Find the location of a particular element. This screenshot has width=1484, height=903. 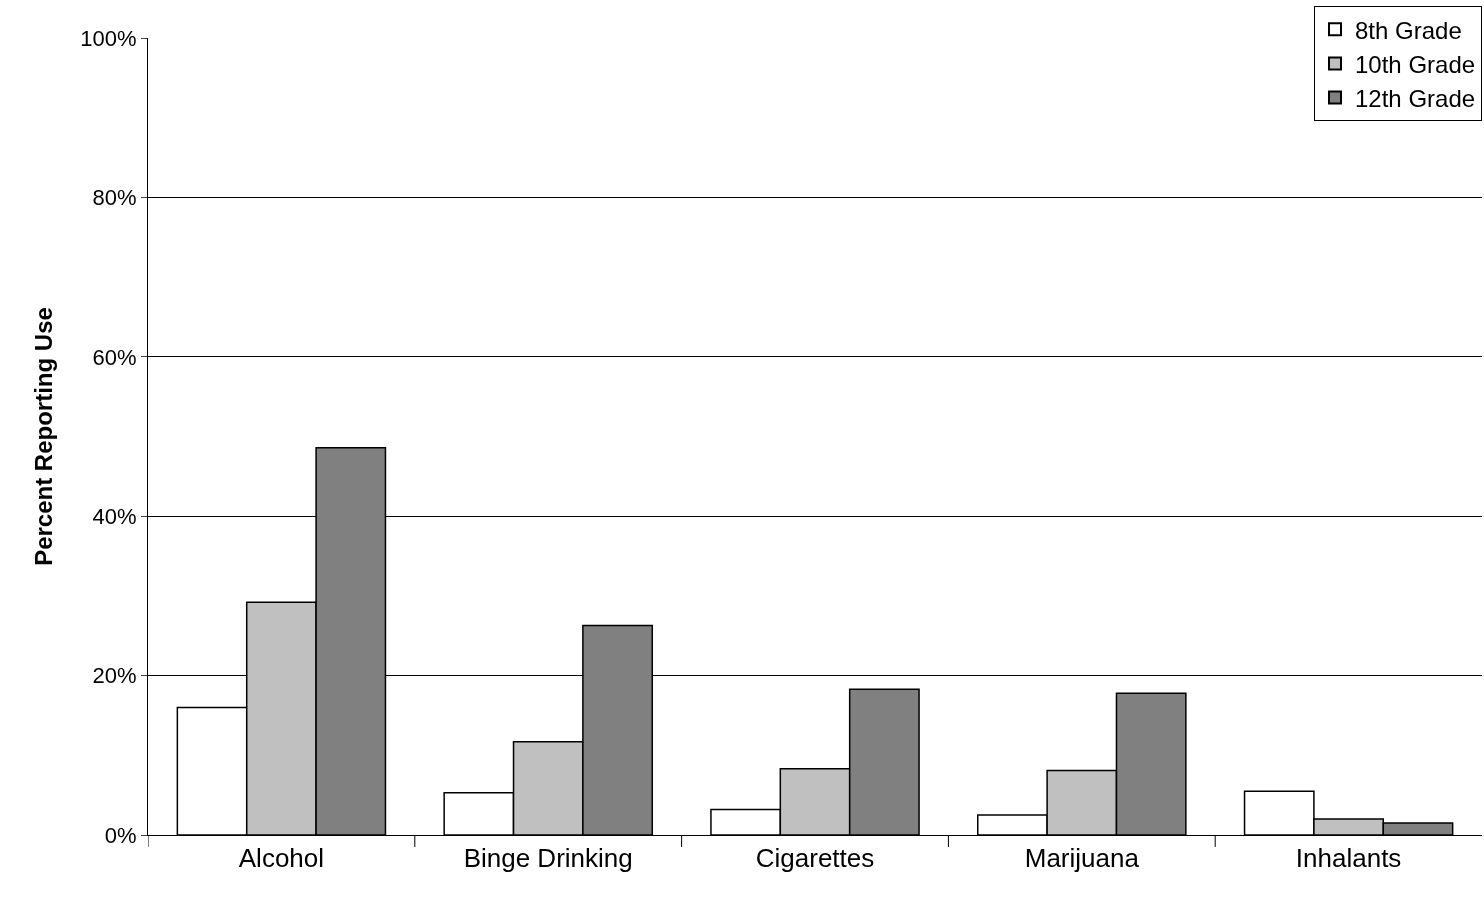

y-tick-label: 20% is located at coordinates (114, 676).